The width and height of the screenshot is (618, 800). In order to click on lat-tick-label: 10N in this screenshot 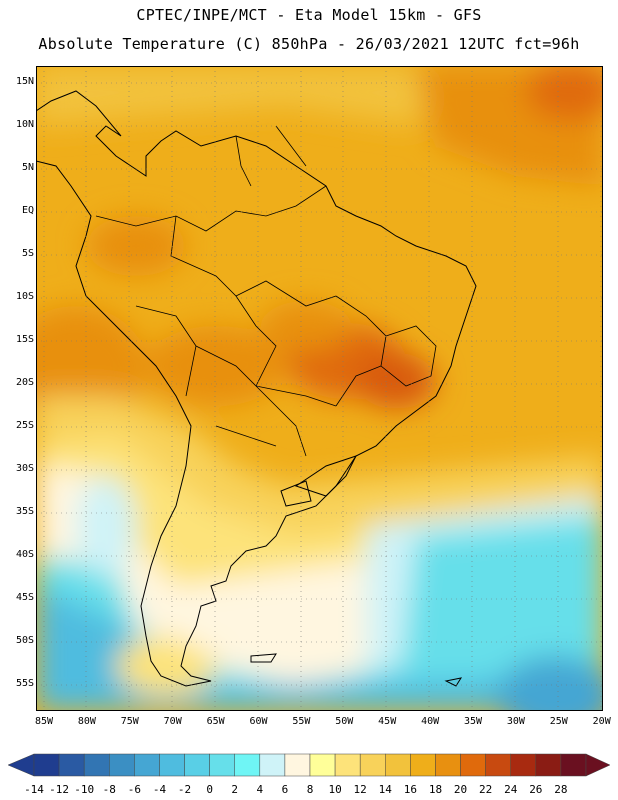, I will do `click(24, 124)`.